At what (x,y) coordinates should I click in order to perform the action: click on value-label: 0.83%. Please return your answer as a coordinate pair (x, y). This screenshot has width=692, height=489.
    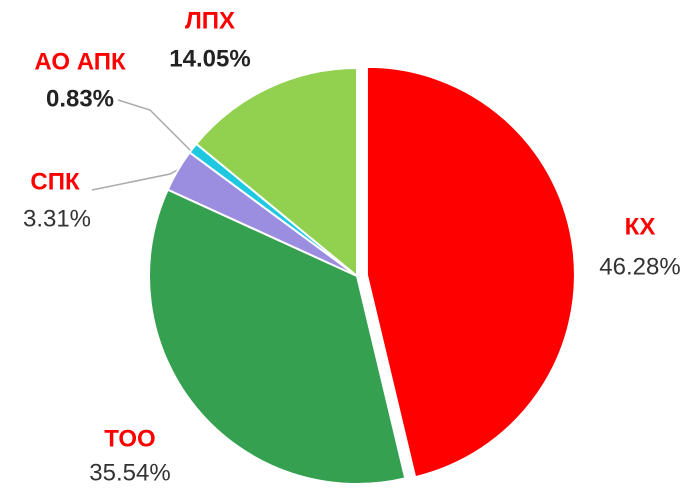
    Looking at the image, I should click on (80, 98).